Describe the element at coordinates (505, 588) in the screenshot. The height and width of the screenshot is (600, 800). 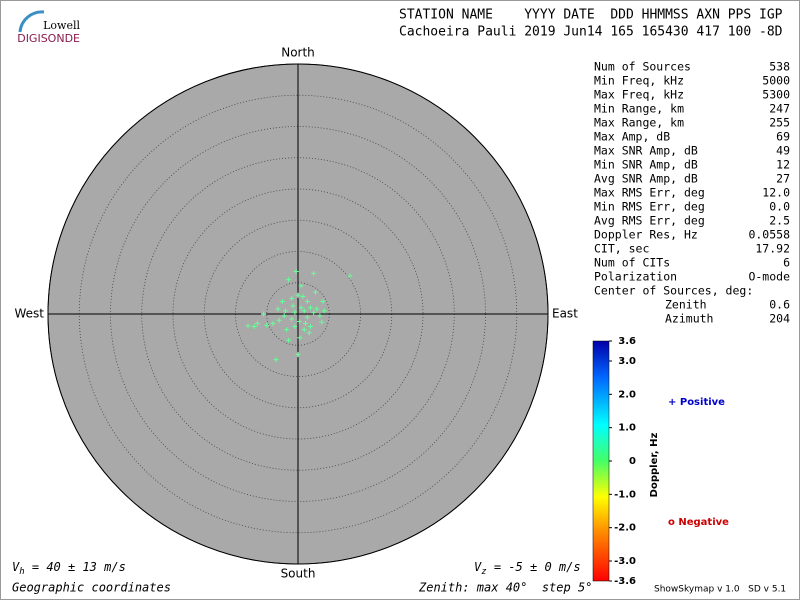
I see `zenith-info: Zenith: max 40° step 5°` at that location.